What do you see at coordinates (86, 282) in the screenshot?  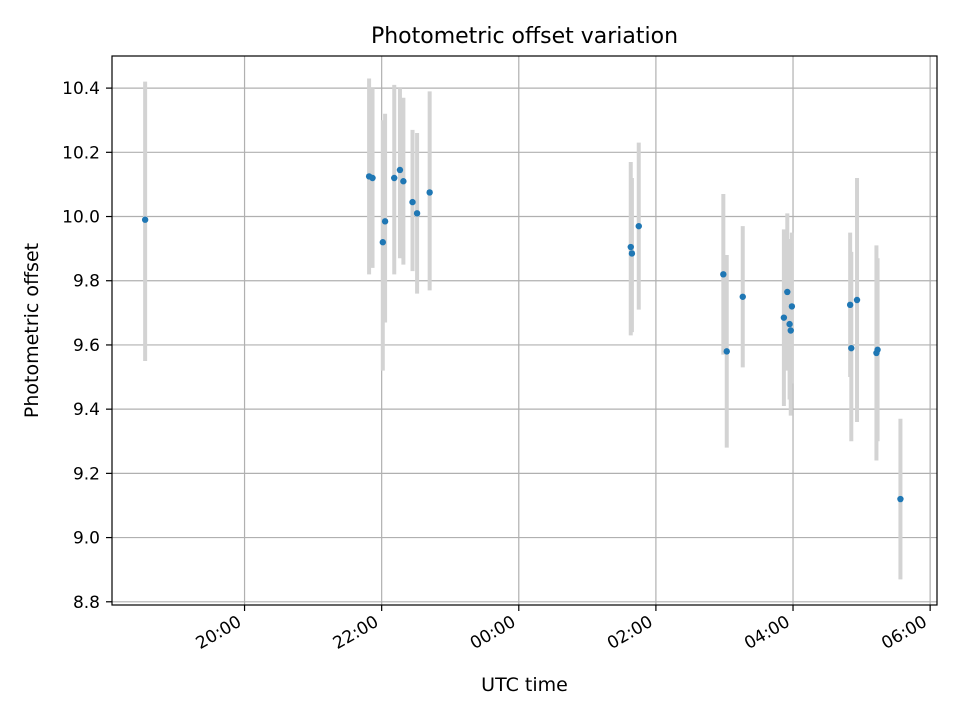 I see `y-tick-label: 9.8` at bounding box center [86, 282].